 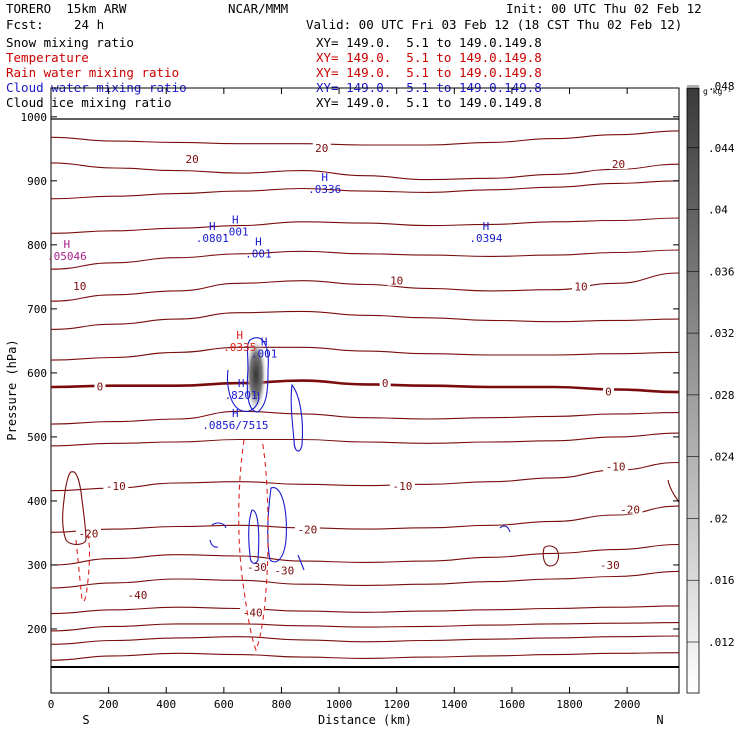 What do you see at coordinates (37, 629) in the screenshot?
I see `y-tick-label: 200` at bounding box center [37, 629].